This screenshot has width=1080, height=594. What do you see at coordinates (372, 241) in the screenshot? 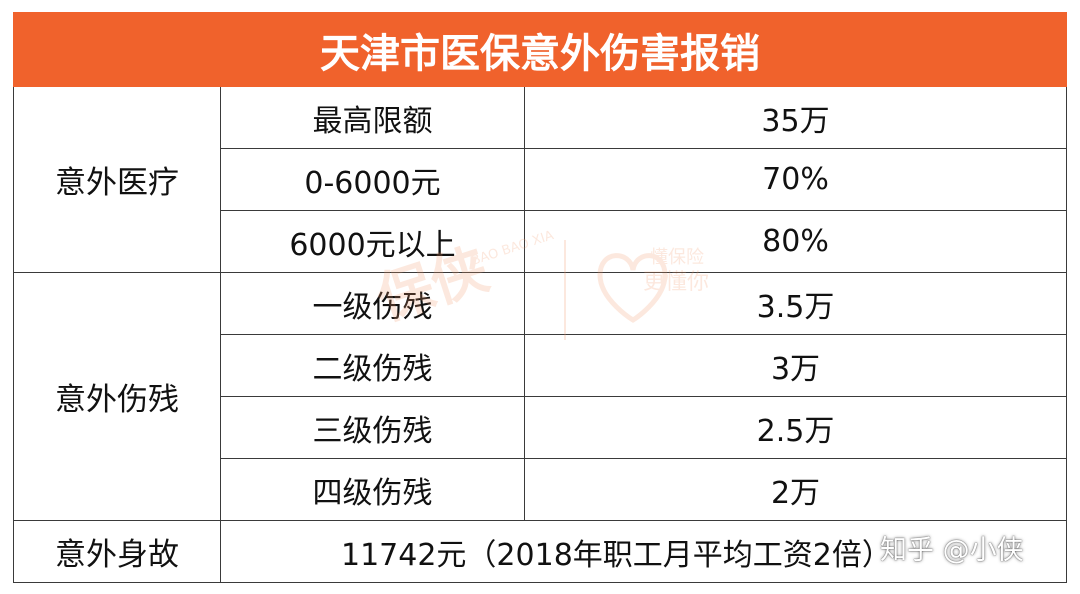
I see `item-cell: 6000元以上` at bounding box center [372, 241].